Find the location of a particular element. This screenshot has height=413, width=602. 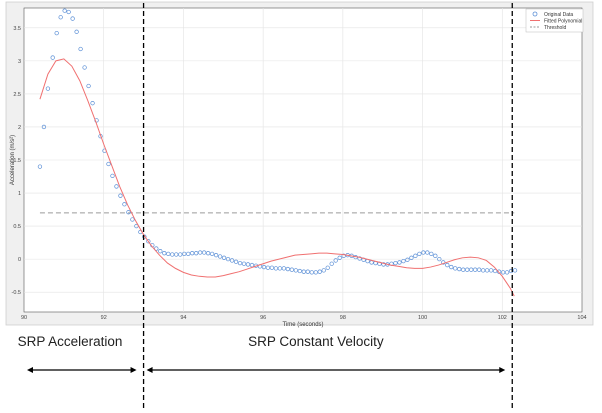

y-tick-label: 0 is located at coordinates (19, 260).